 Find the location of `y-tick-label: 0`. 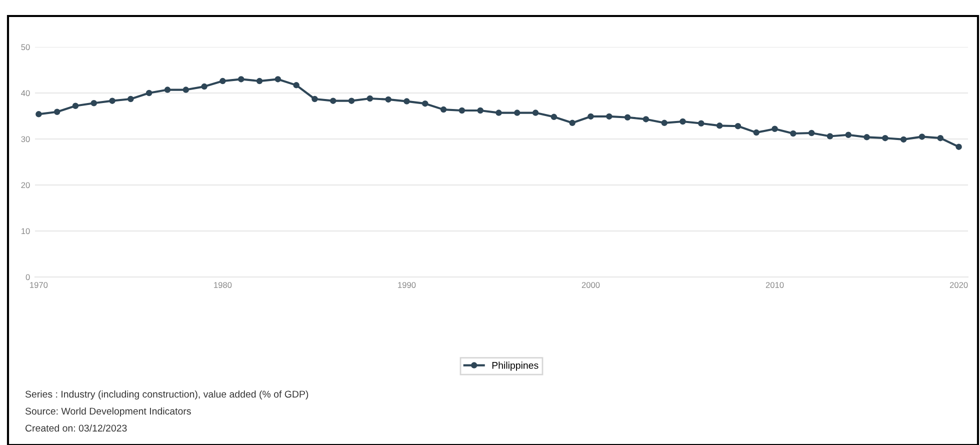

y-tick-label: 0 is located at coordinates (28, 277).